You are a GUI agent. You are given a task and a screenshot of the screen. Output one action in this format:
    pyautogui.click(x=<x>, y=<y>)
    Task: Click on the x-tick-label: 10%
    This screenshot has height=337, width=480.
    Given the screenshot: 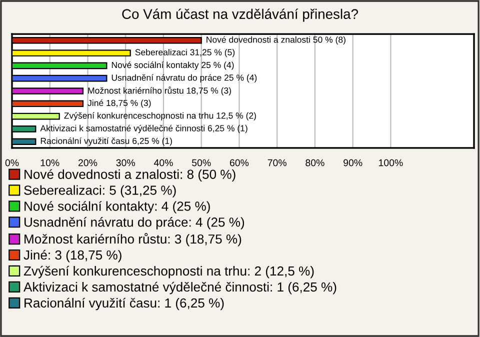 What is the action you would take?
    pyautogui.click(x=50, y=162)
    